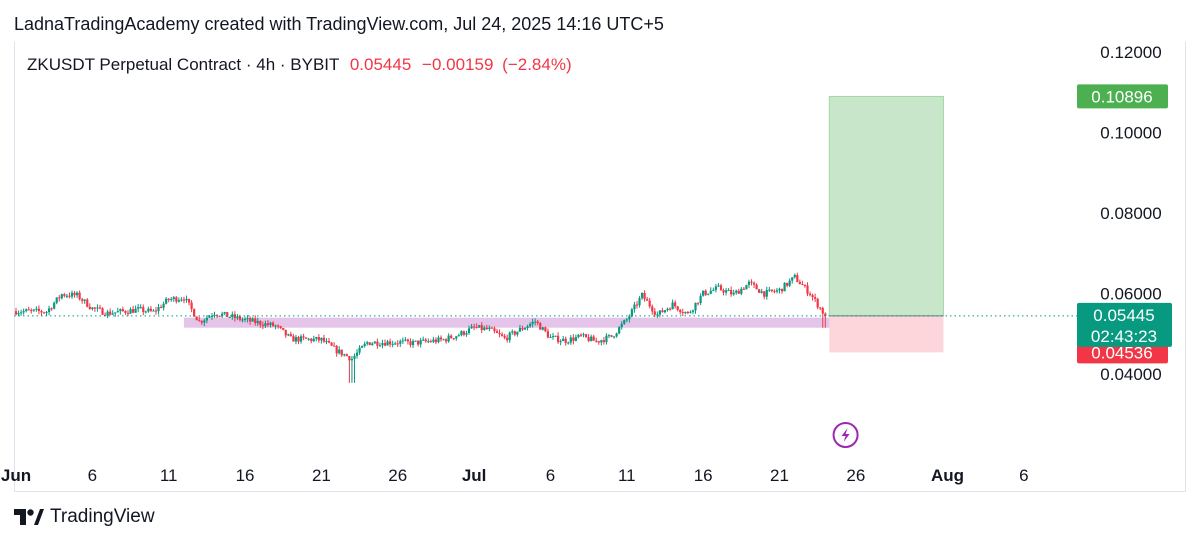 Image resolution: width=1200 pixels, height=544 pixels. Describe the element at coordinates (550, 475) in the screenshot. I see `time-tick: 6` at that location.